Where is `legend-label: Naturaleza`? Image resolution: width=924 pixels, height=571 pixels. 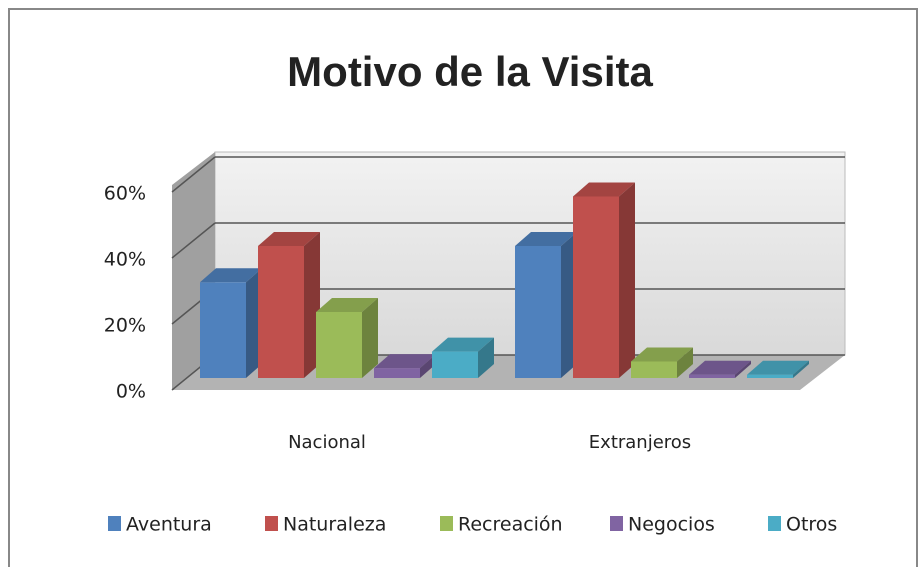 legend-label: Naturaleza is located at coordinates (334, 525).